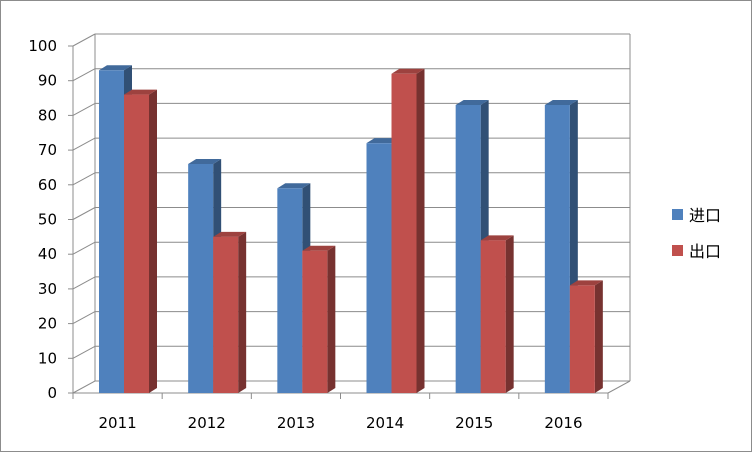 This screenshot has width=752, height=452. What do you see at coordinates (207, 423) in the screenshot?
I see `x-tick-label-2012: 2012` at bounding box center [207, 423].